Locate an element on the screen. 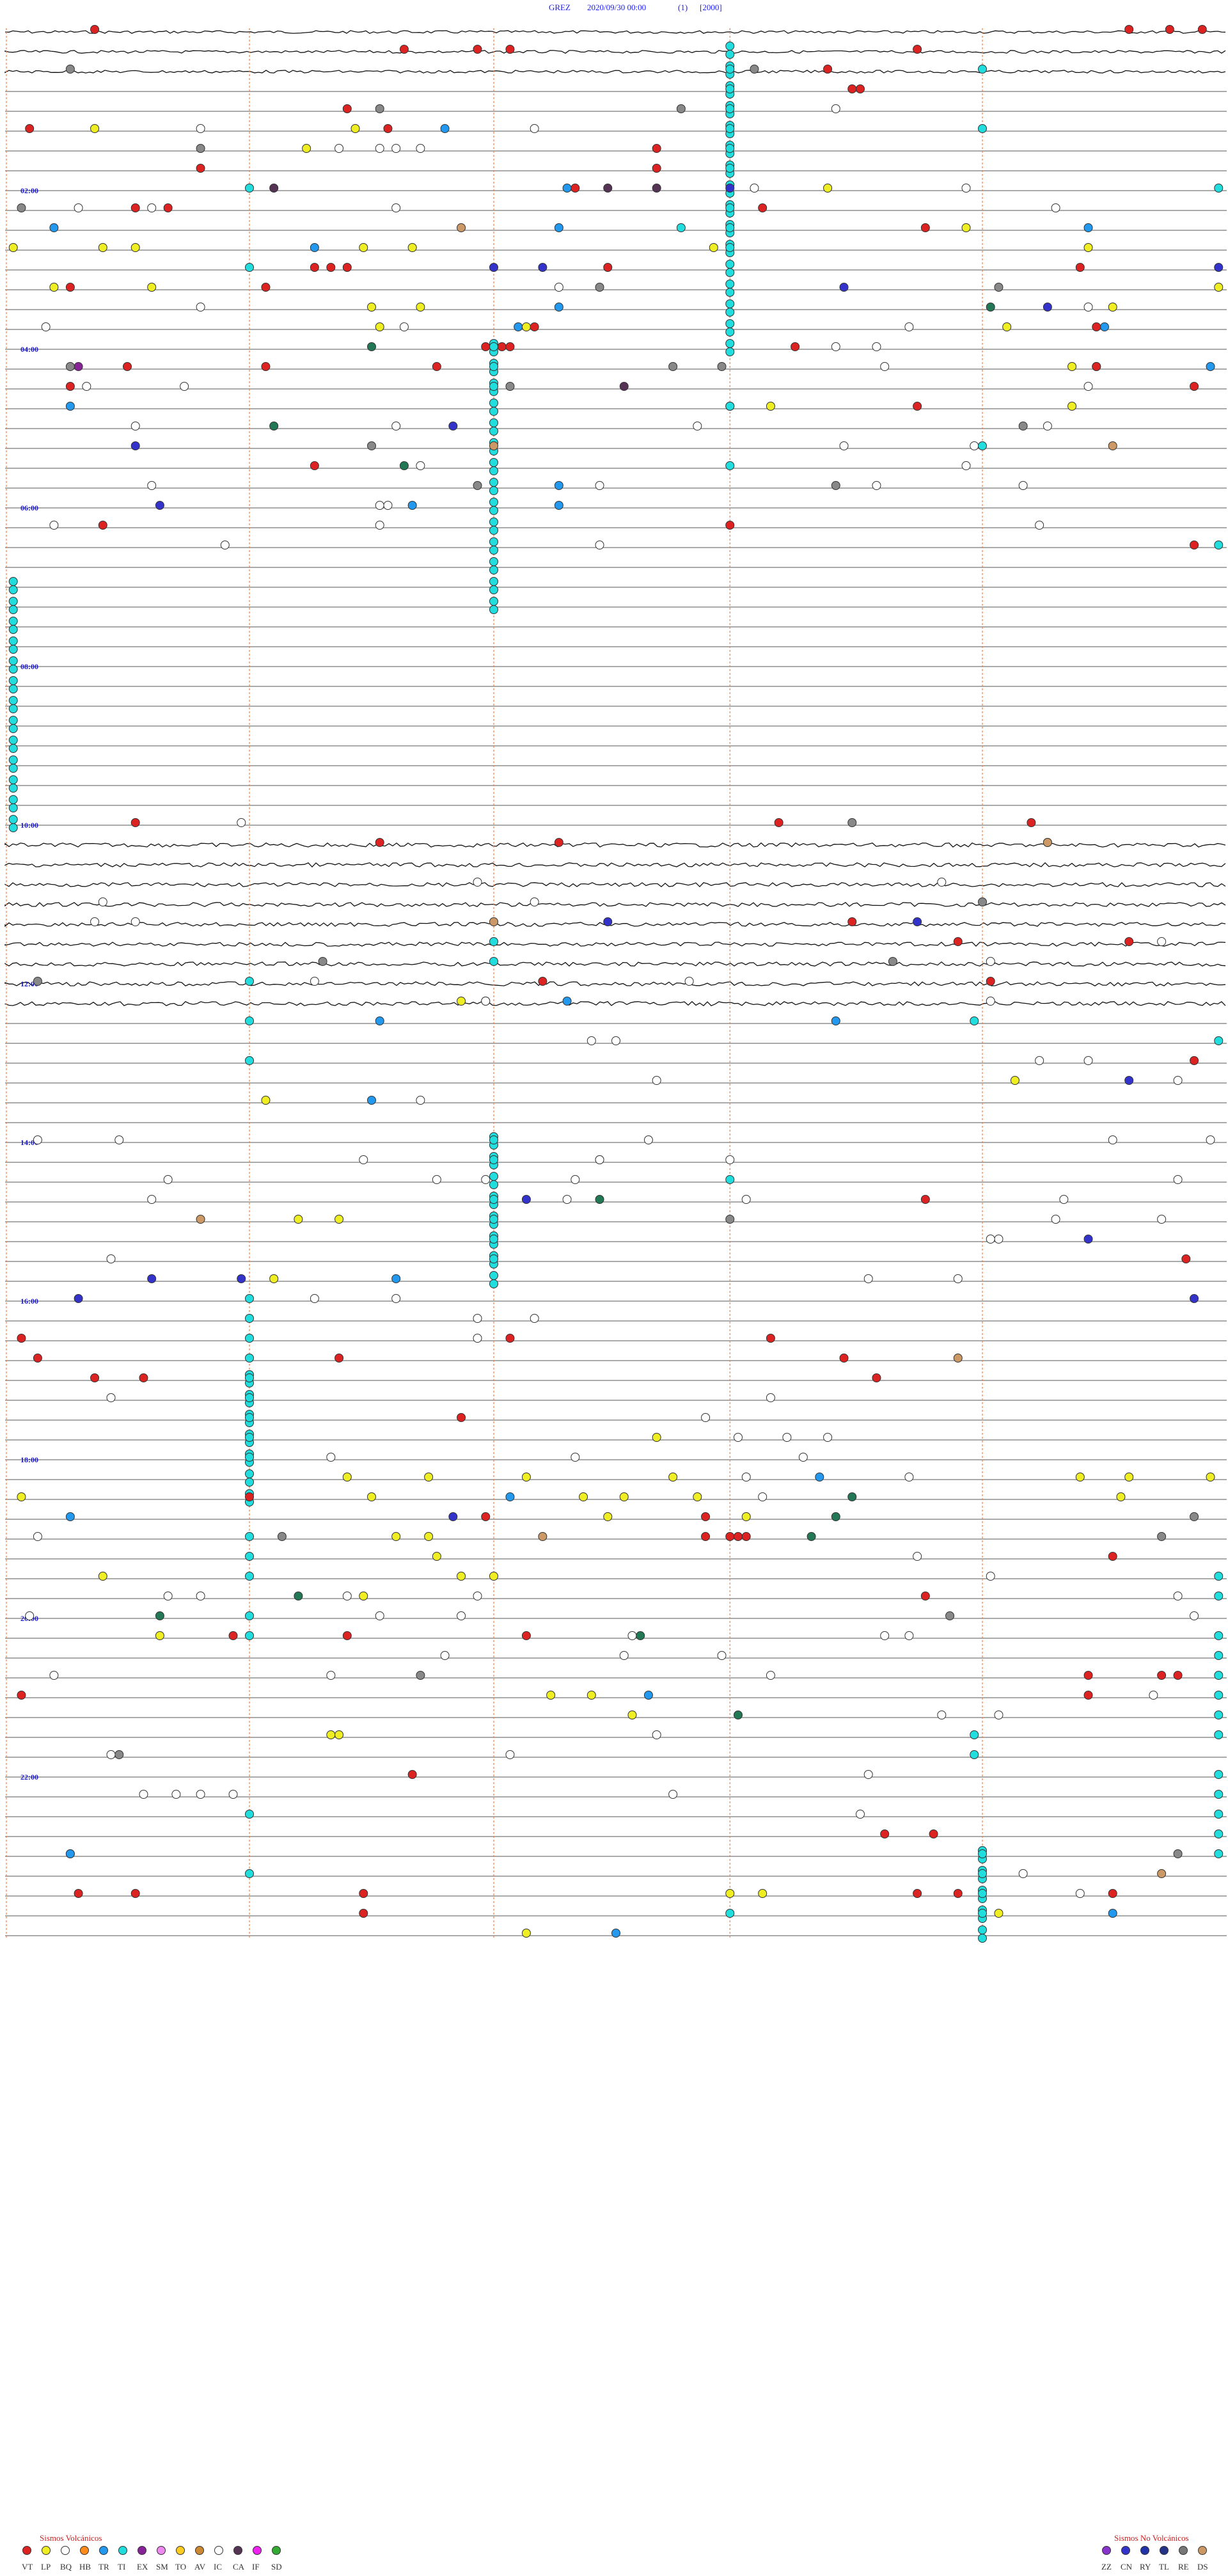  event-marker-CN is located at coordinates (1194, 1298).